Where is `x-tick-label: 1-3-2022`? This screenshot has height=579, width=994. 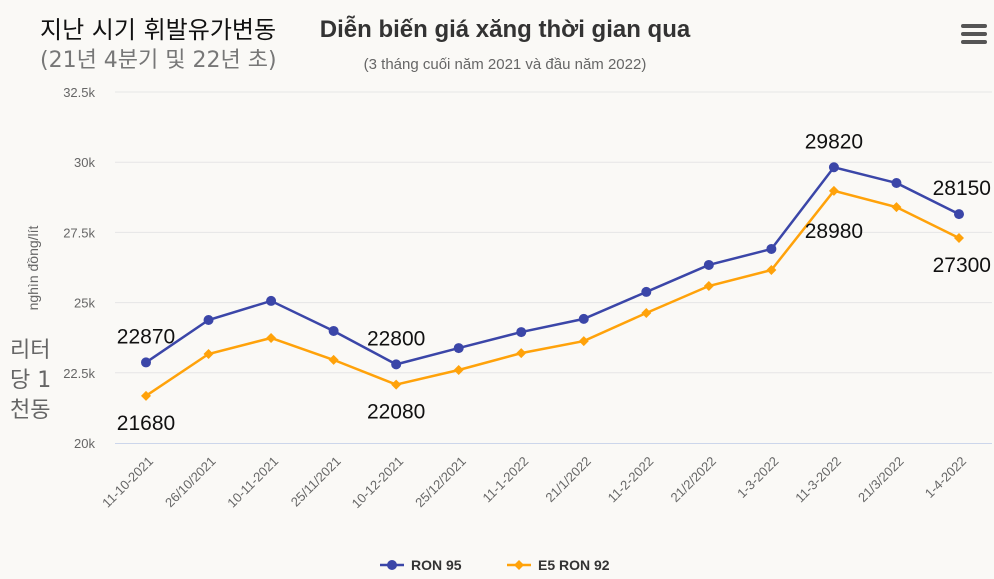 x-tick-label: 1-3-2022 is located at coordinates (757, 477).